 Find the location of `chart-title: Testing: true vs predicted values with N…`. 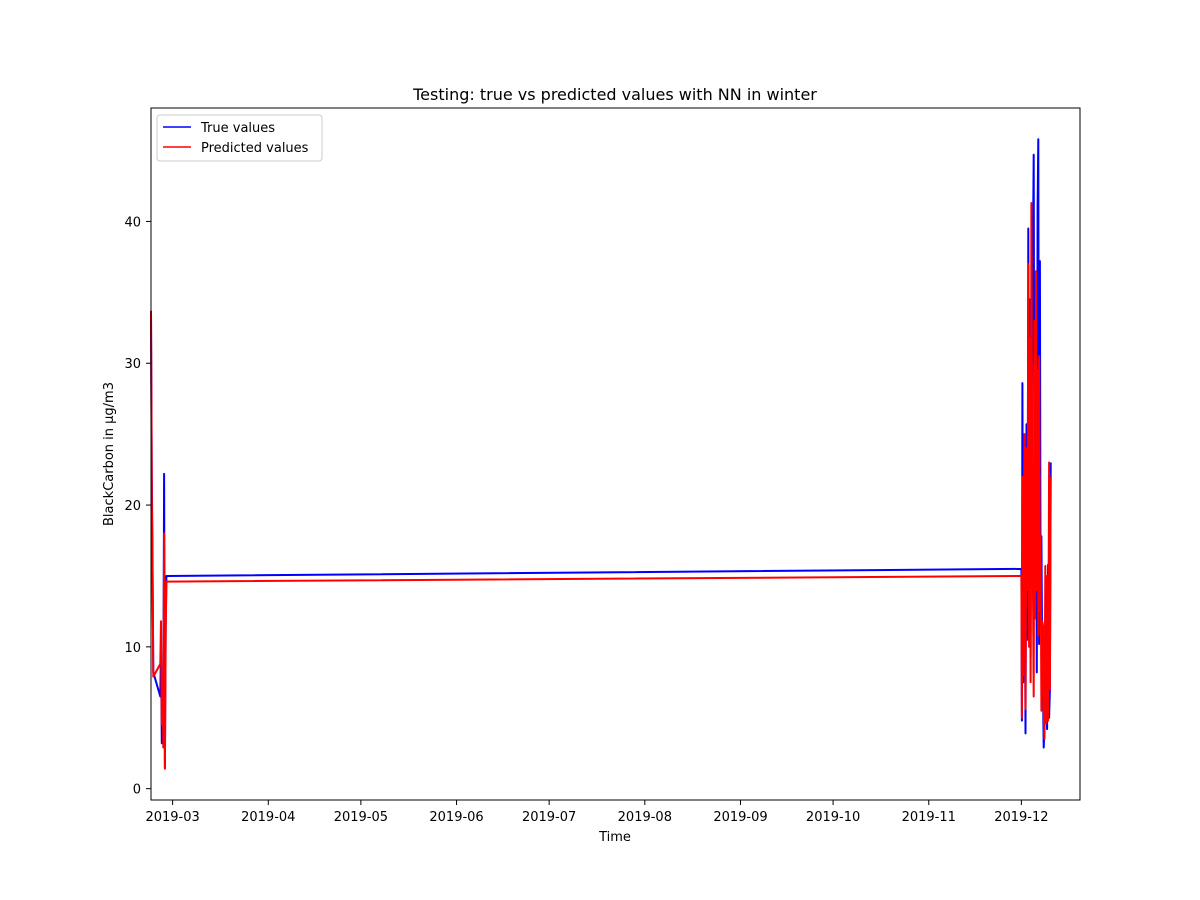

chart-title: Testing: true vs predicted values with N… is located at coordinates (614, 94).